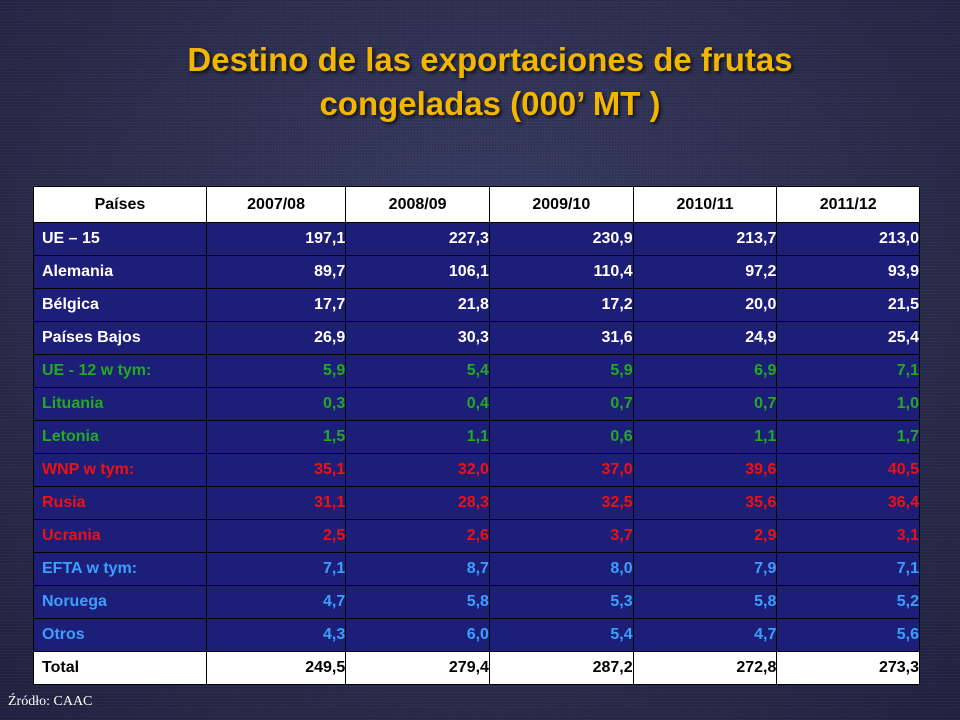  What do you see at coordinates (120, 338) in the screenshot?
I see `country-cell: Países Bajos` at bounding box center [120, 338].